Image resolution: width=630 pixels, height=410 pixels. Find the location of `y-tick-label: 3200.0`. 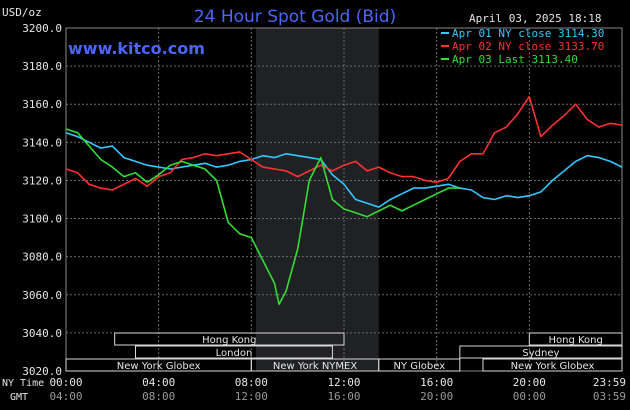

y-tick-label: 3200.0 is located at coordinates (42, 28).